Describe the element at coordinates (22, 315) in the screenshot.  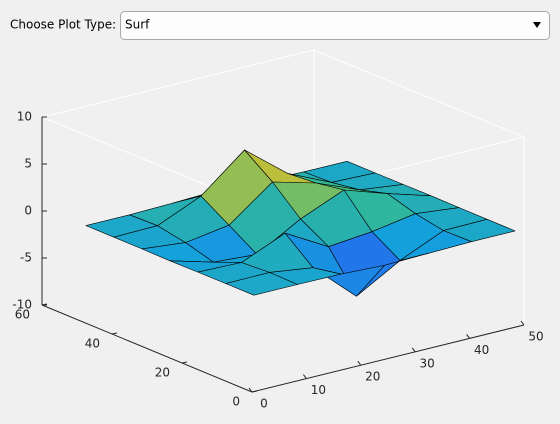
I see `y-tick-label: 60` at that location.